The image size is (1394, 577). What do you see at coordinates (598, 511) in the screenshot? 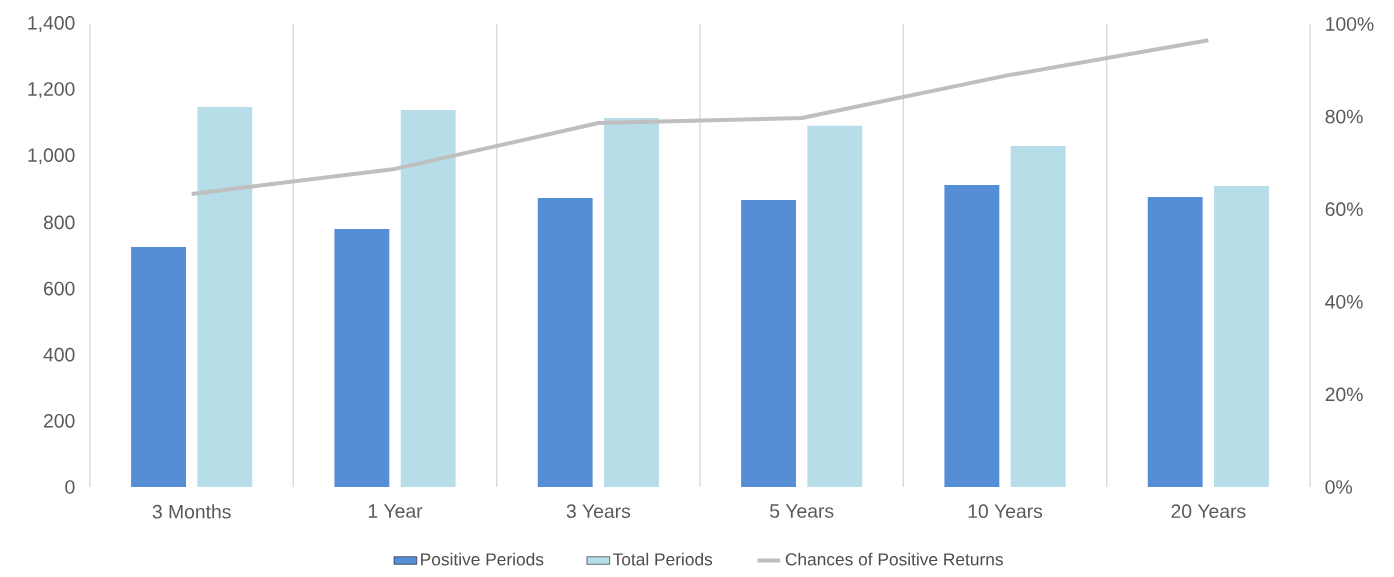
I see `x-tick-label: 3 Years` at bounding box center [598, 511].